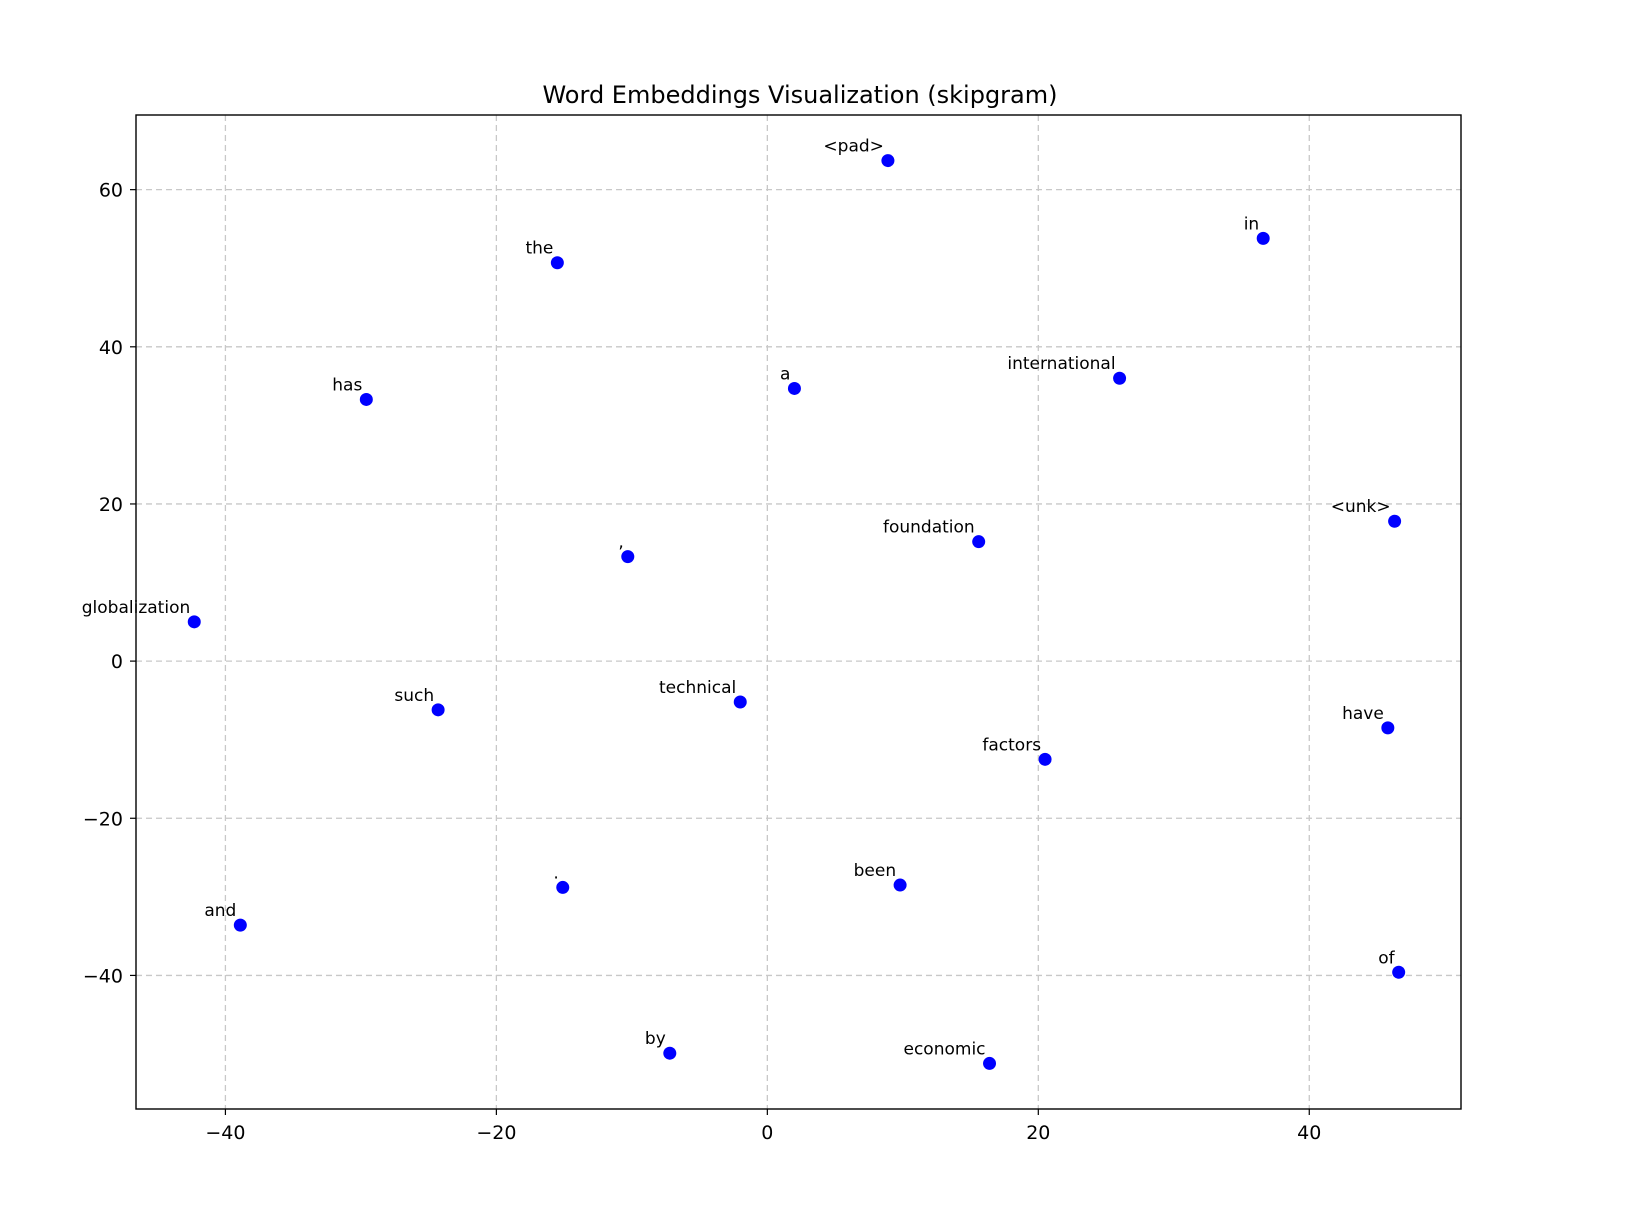 The width and height of the screenshot is (1650, 1213). What do you see at coordinates (620, 543) in the screenshot?
I see `point-label: ,` at bounding box center [620, 543].